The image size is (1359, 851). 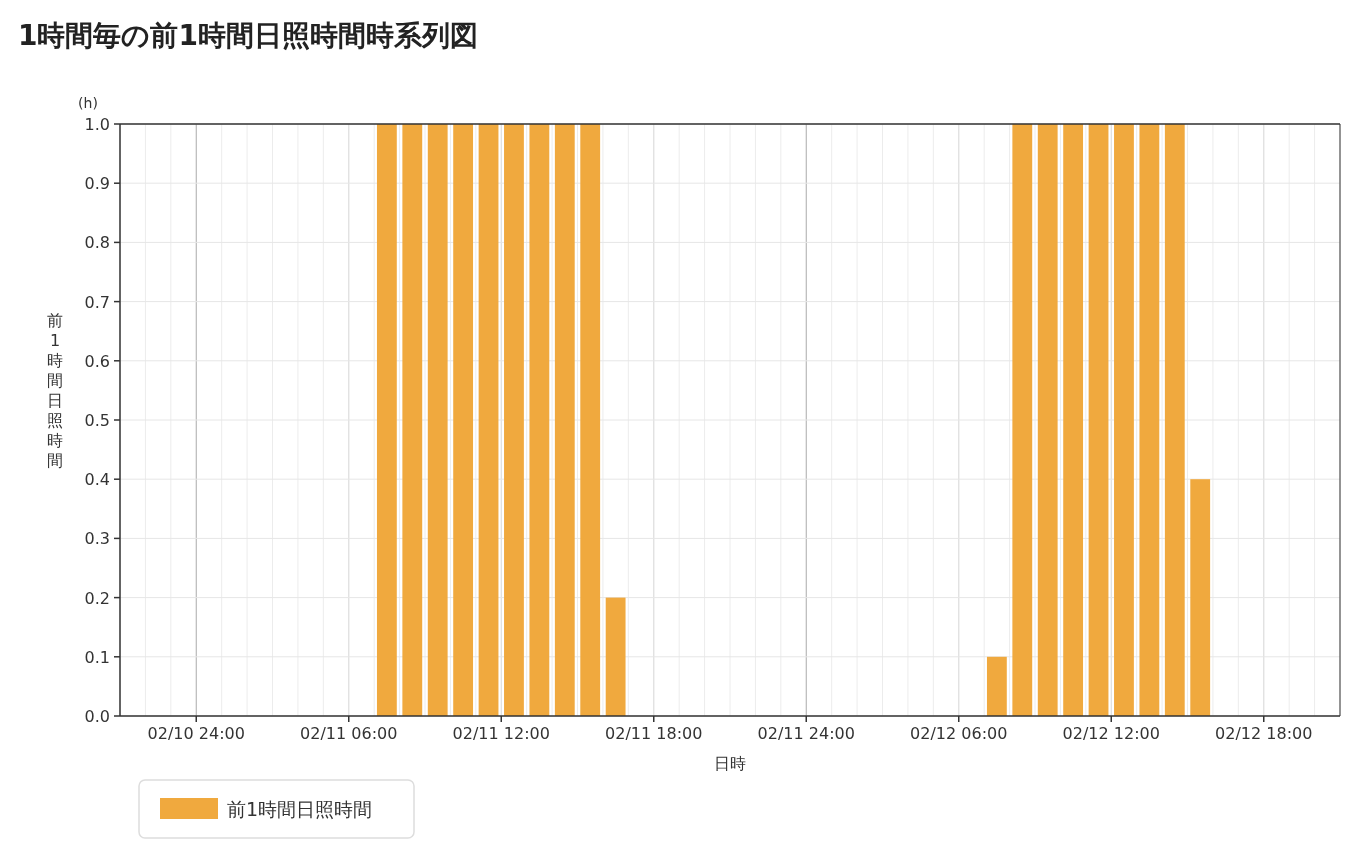 What do you see at coordinates (300, 809) in the screenshot?
I see `legend-label: 前1時間日照時間` at bounding box center [300, 809].